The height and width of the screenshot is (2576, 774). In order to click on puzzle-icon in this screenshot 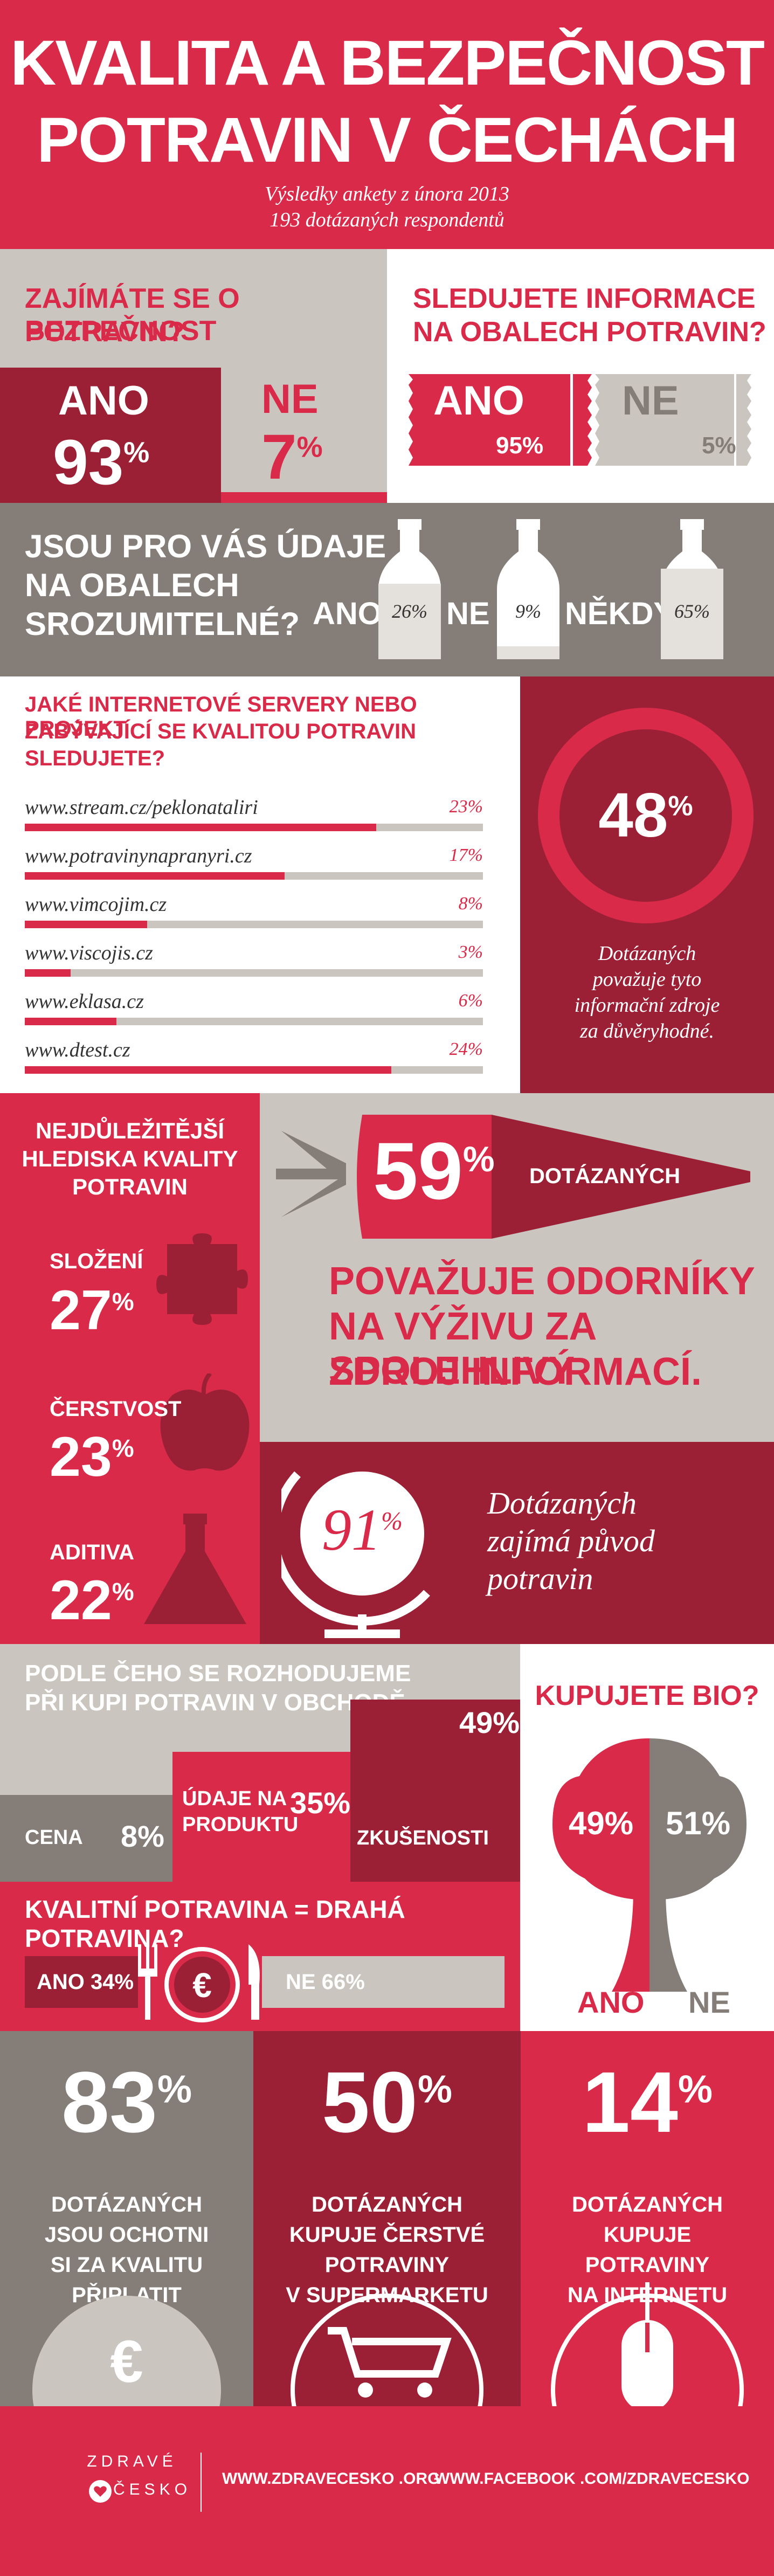, I will do `click(202, 1279)`.